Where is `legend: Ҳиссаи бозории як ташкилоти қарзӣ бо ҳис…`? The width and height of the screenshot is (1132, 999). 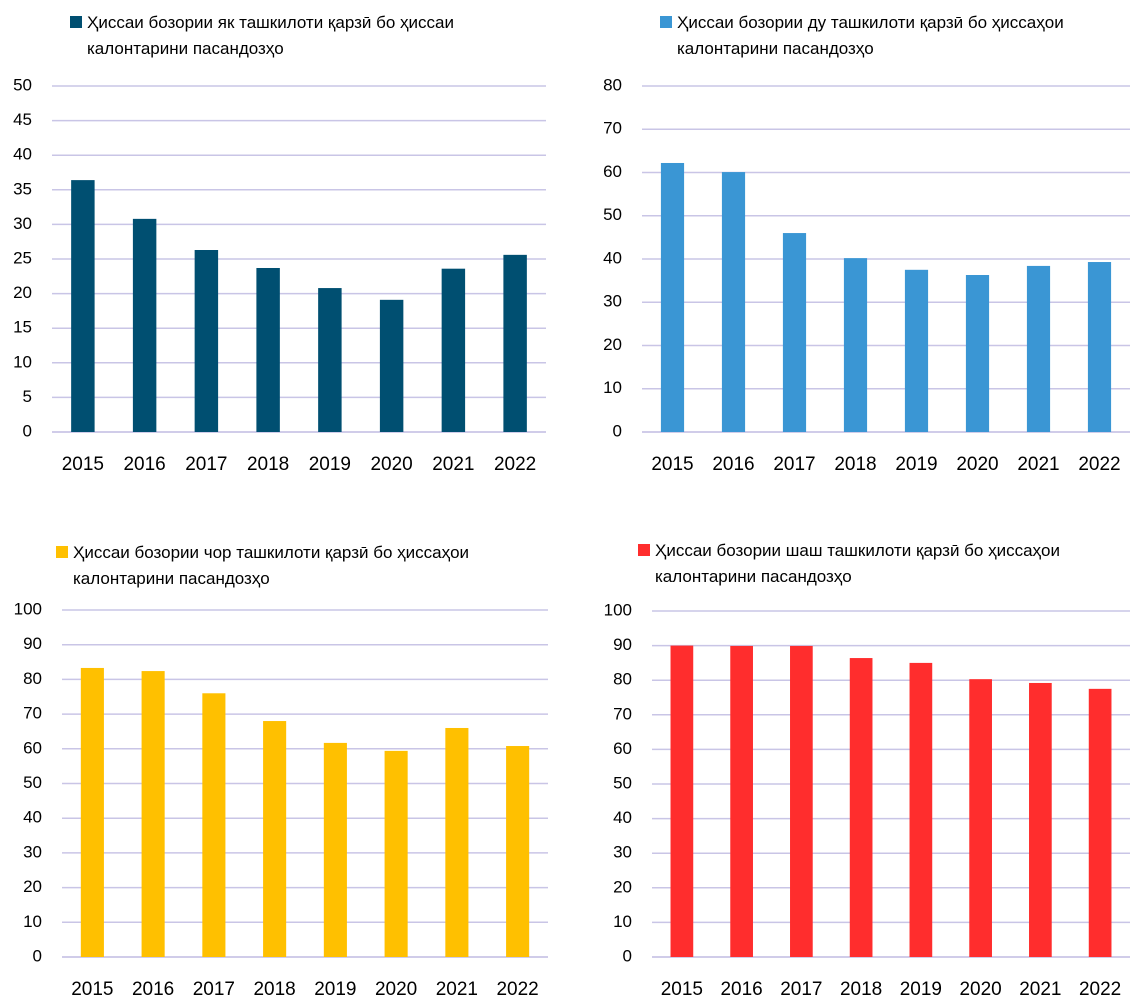 legend: Ҳиссаи бозории як ташкилоти қарзӣ бо ҳис… is located at coordinates (300, 36).